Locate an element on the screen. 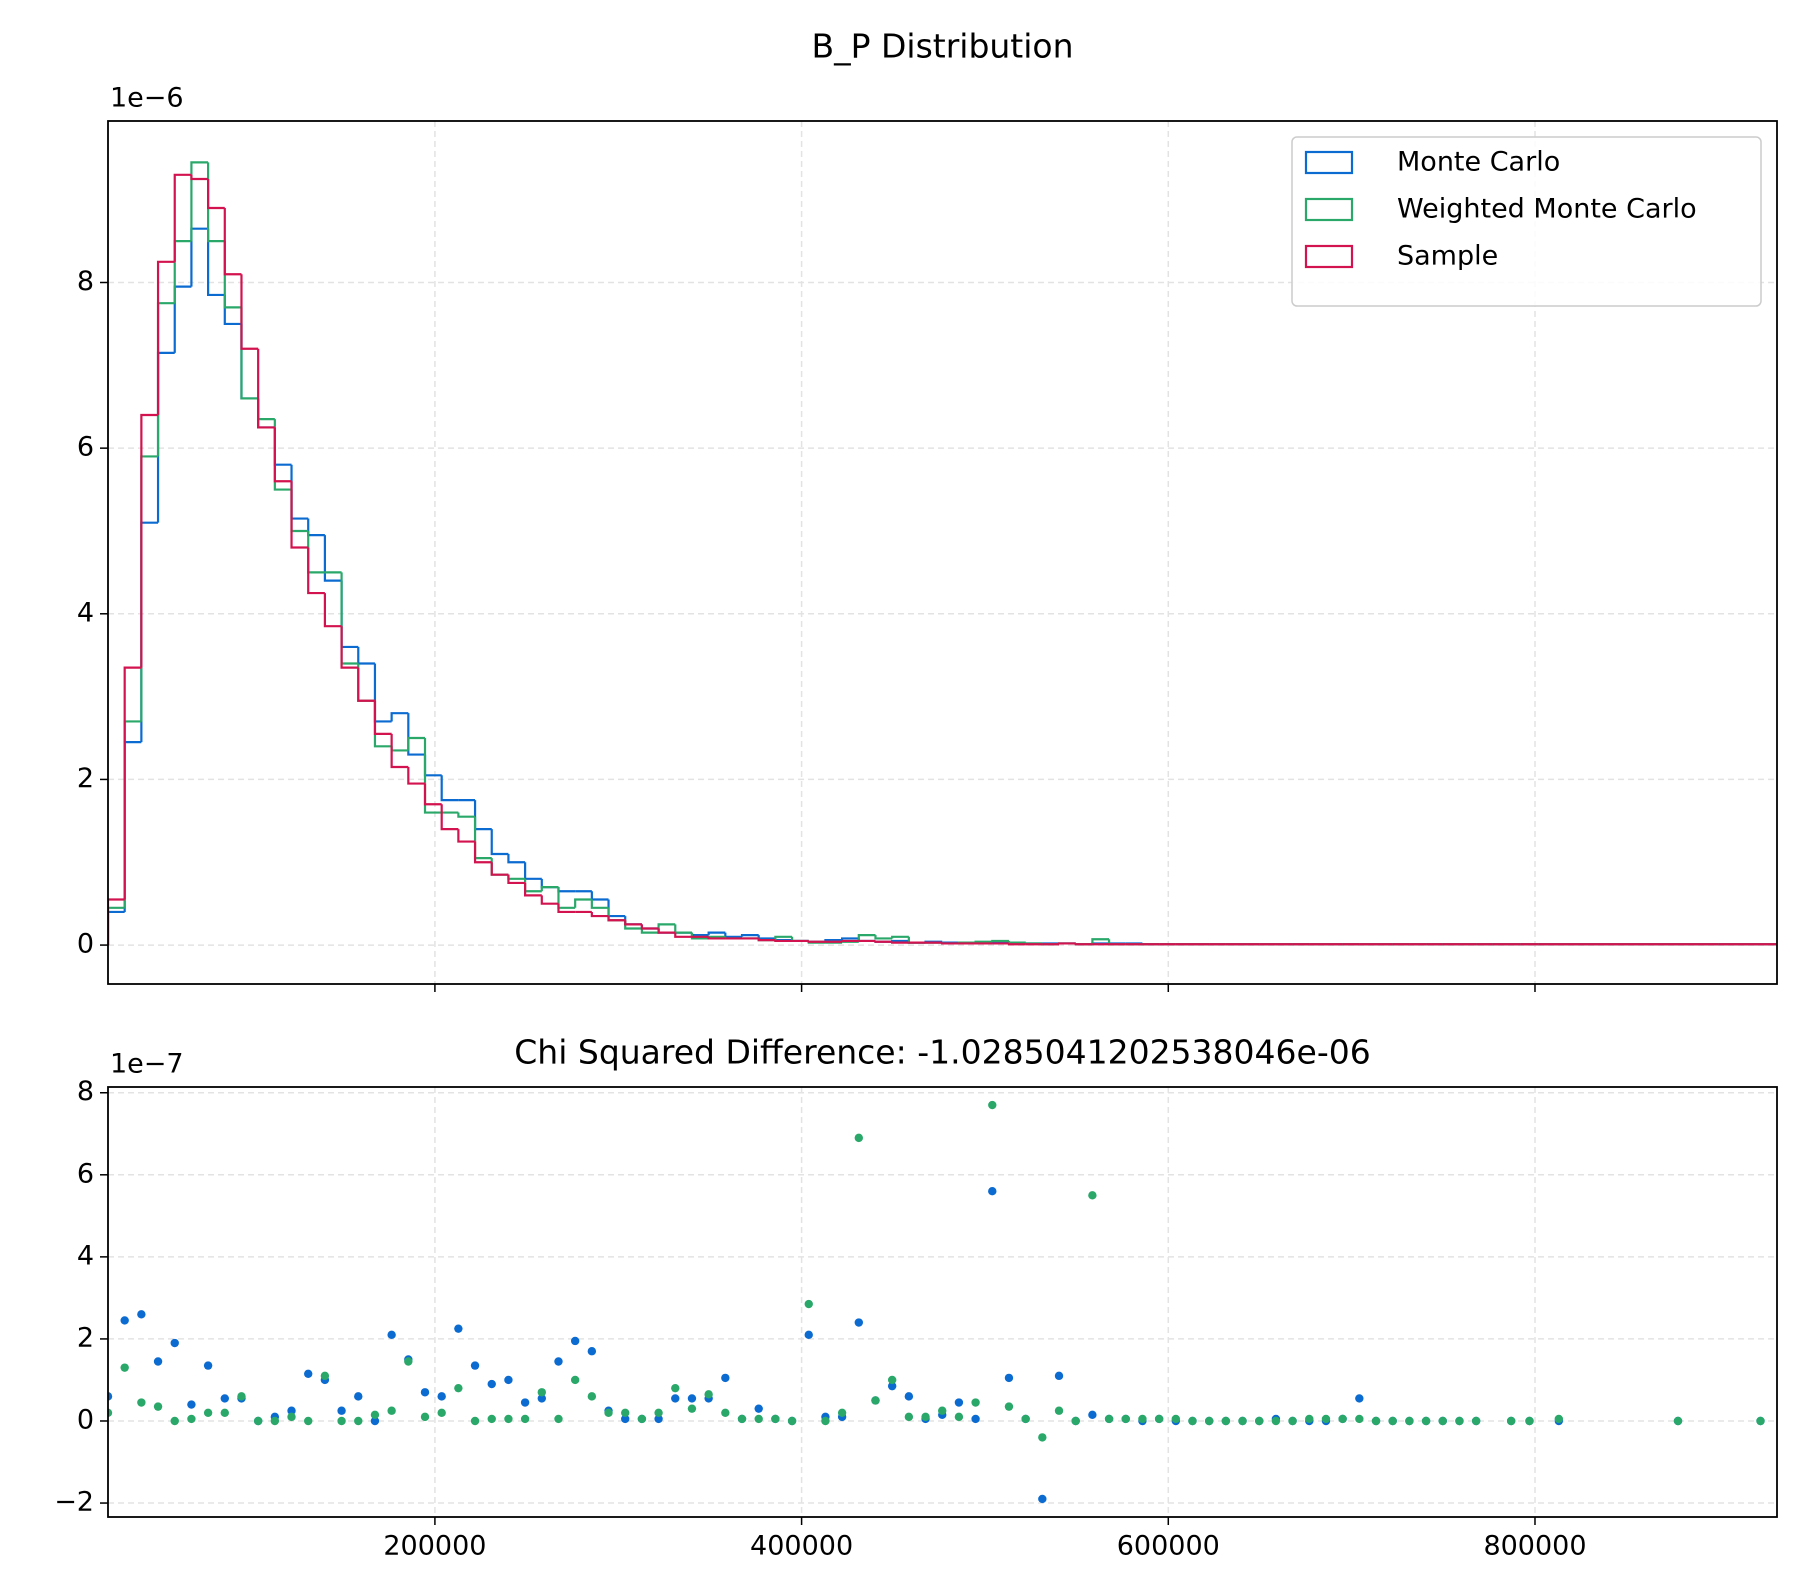  y-offset-text: 1e−7 is located at coordinates (147, 1064).